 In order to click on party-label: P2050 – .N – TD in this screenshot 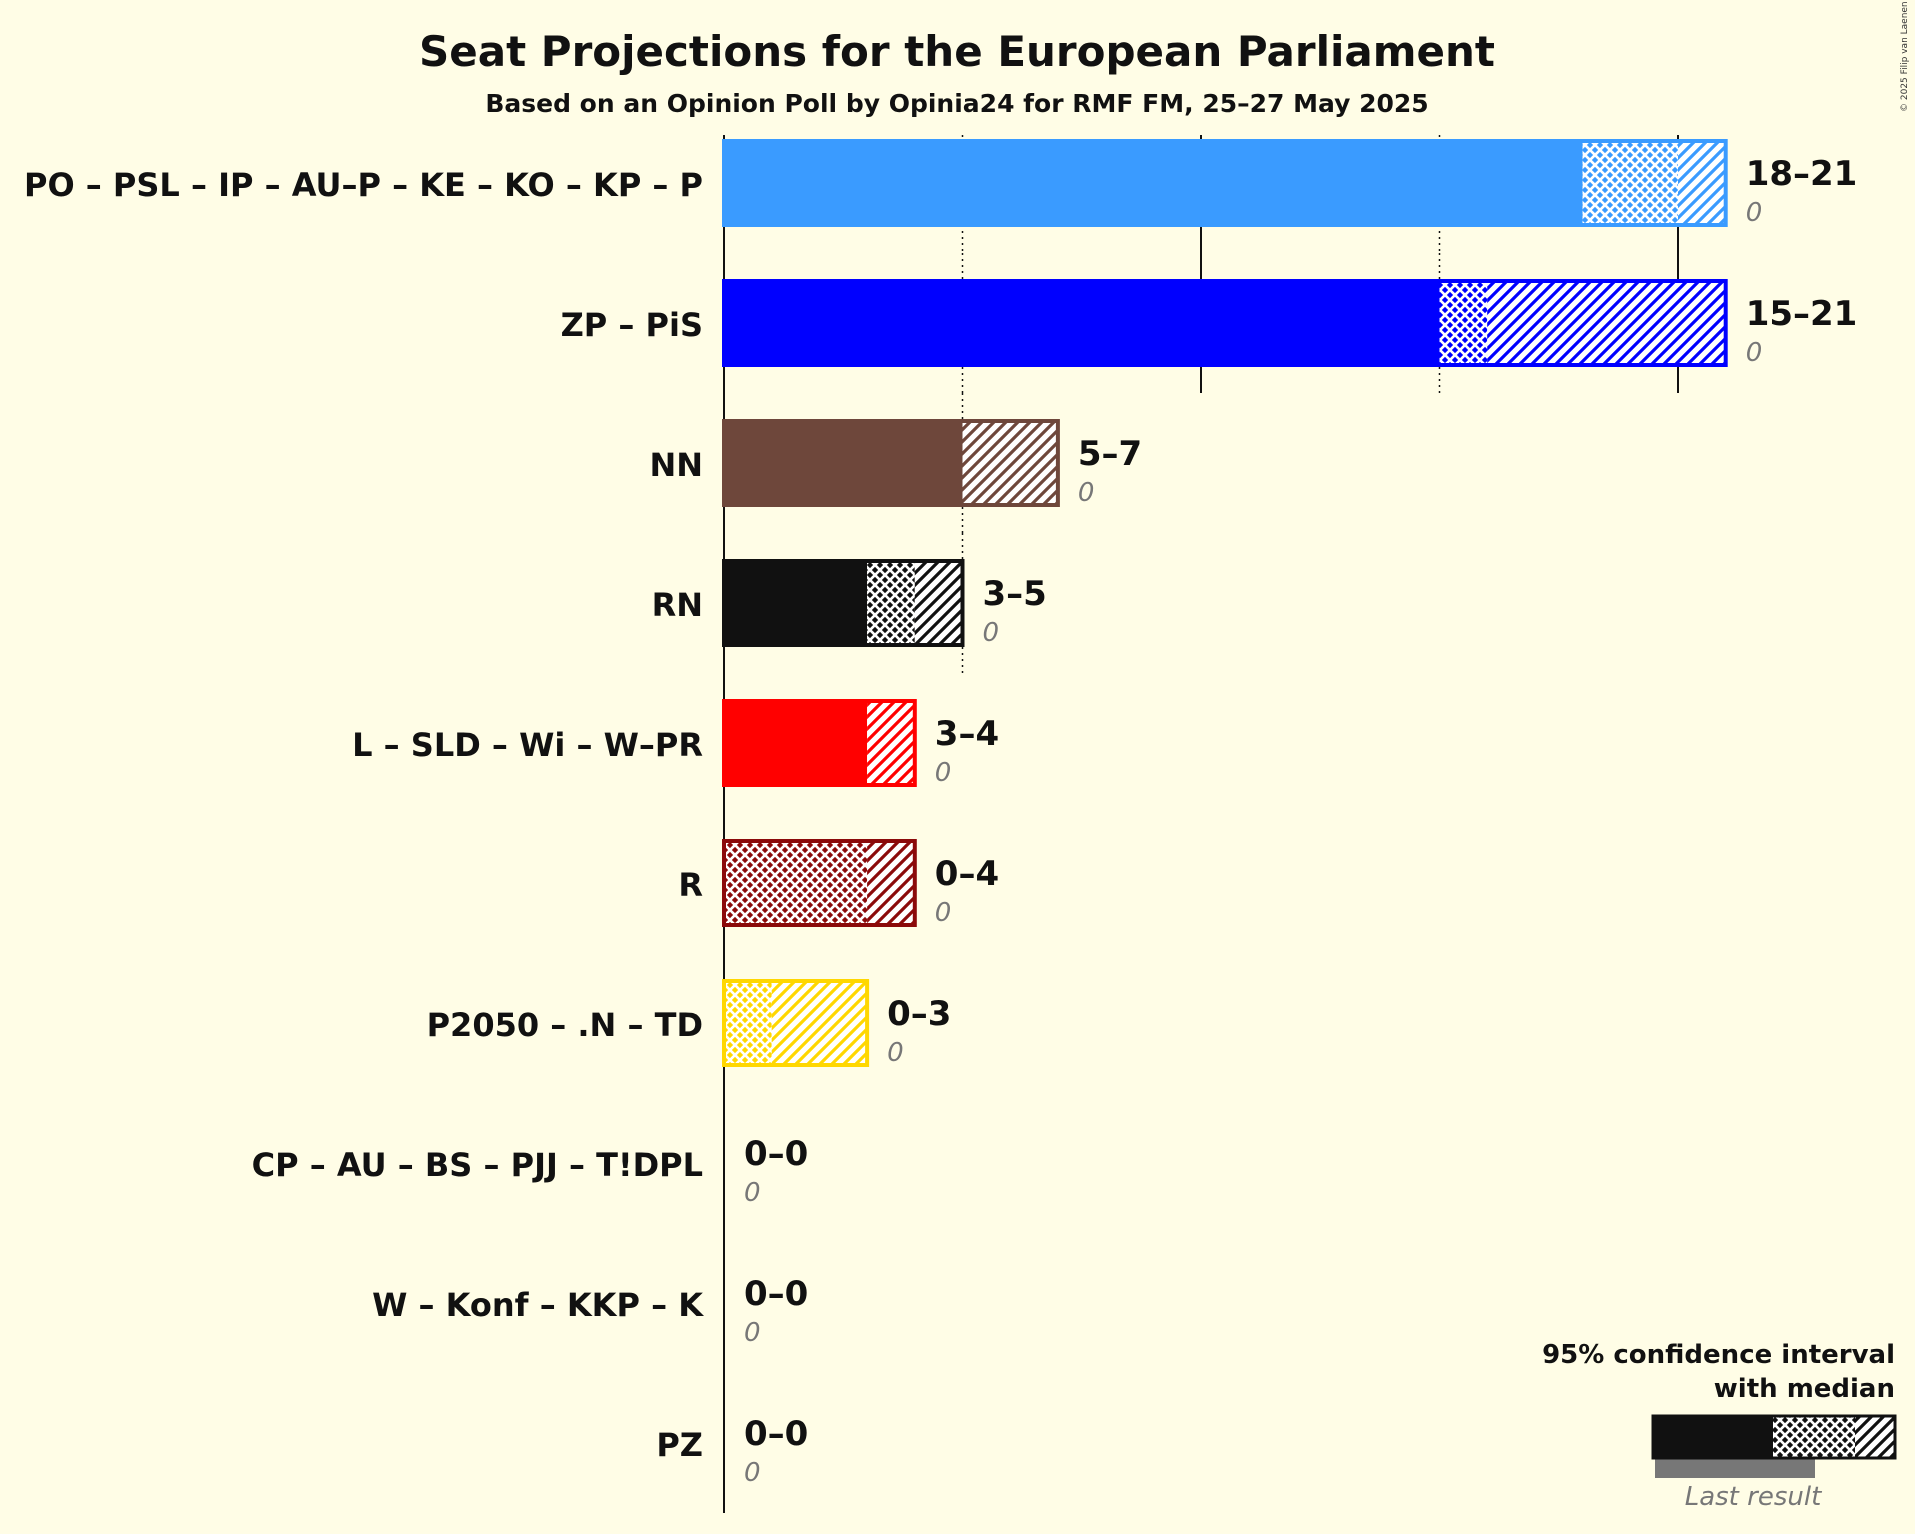, I will do `click(565, 1025)`.